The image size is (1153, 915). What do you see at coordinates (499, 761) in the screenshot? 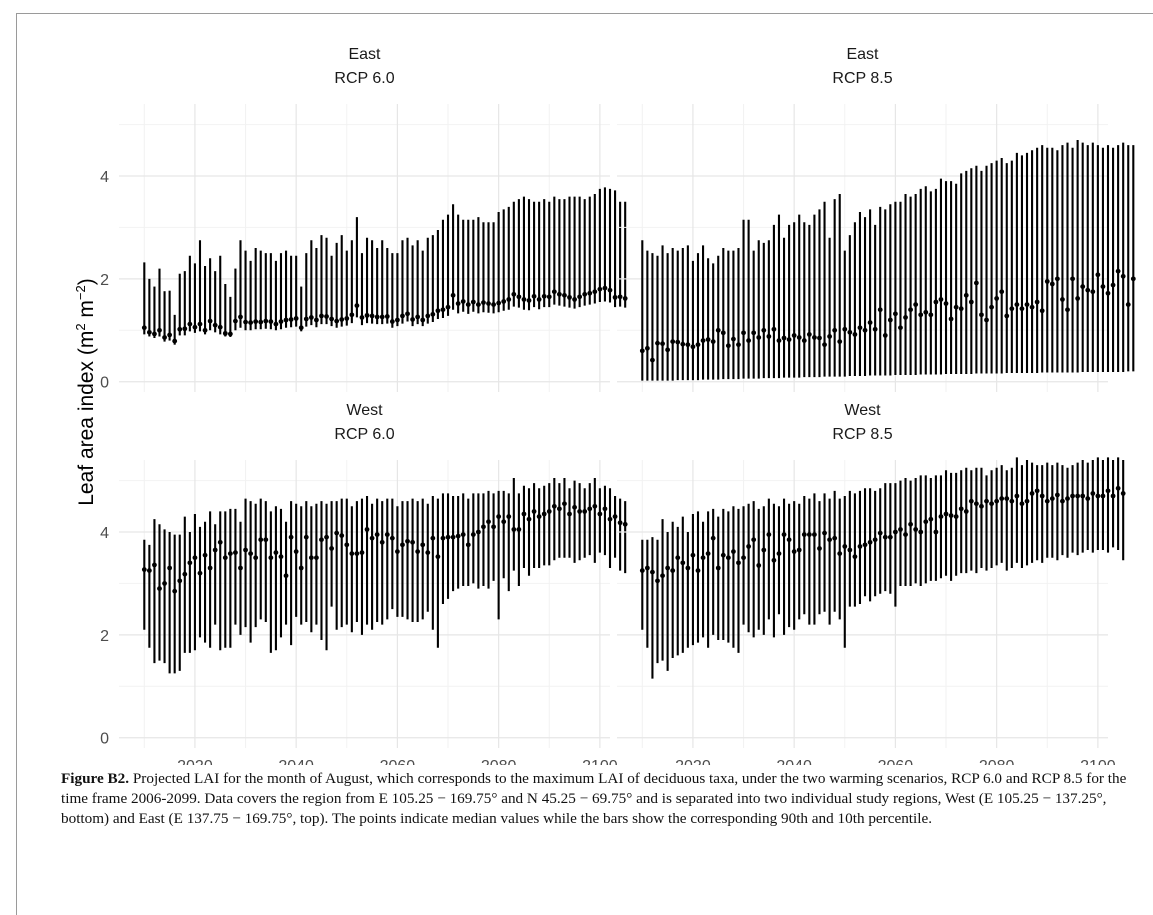
I see `x-tick-label: 2080` at bounding box center [499, 761].